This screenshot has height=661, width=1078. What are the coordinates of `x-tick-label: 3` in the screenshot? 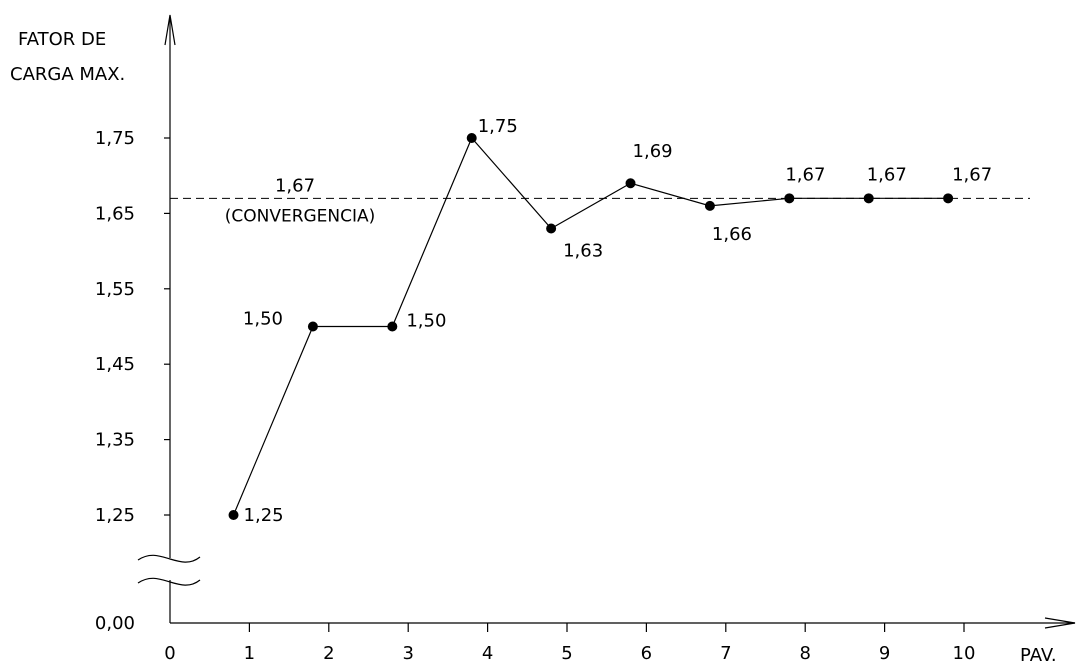 It's located at (407, 652).